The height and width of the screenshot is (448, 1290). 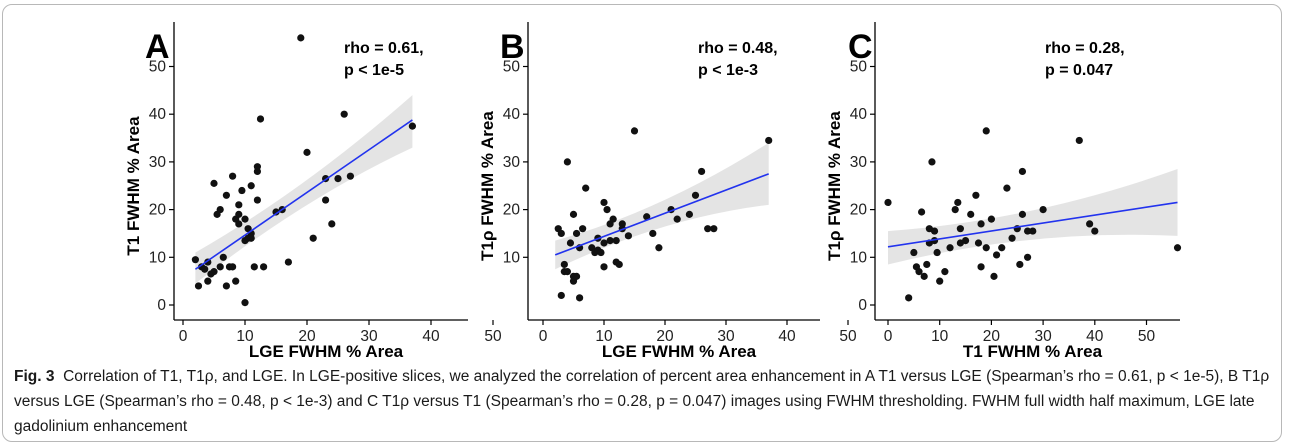 I want to click on stat-annotation: p < 1e-5, so click(x=374, y=70).